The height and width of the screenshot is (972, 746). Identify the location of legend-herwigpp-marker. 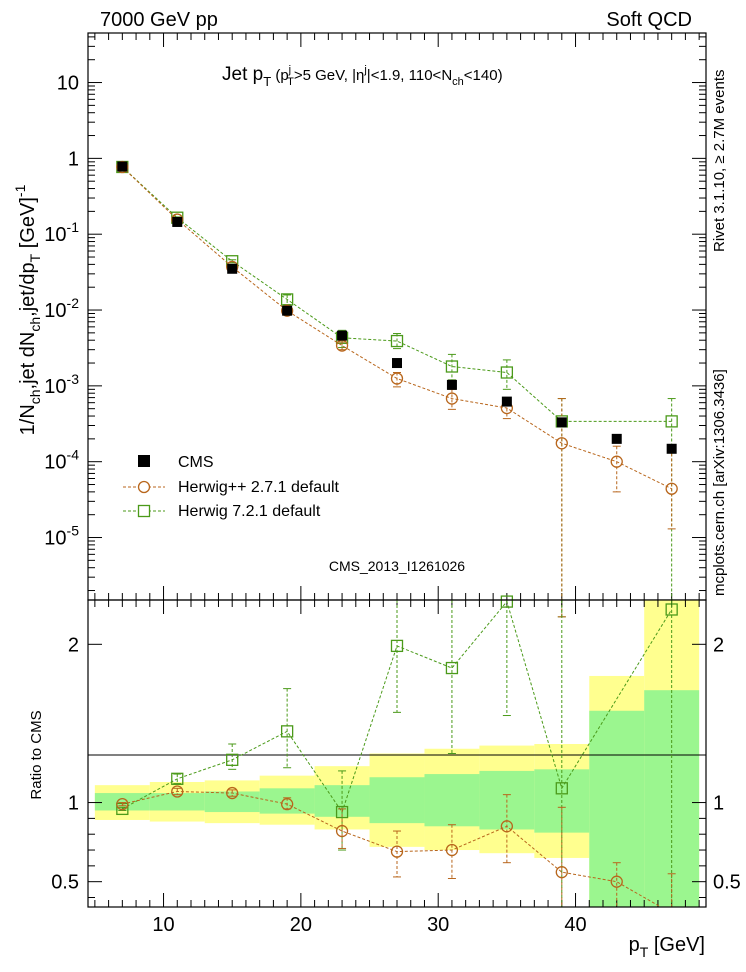
(144, 487).